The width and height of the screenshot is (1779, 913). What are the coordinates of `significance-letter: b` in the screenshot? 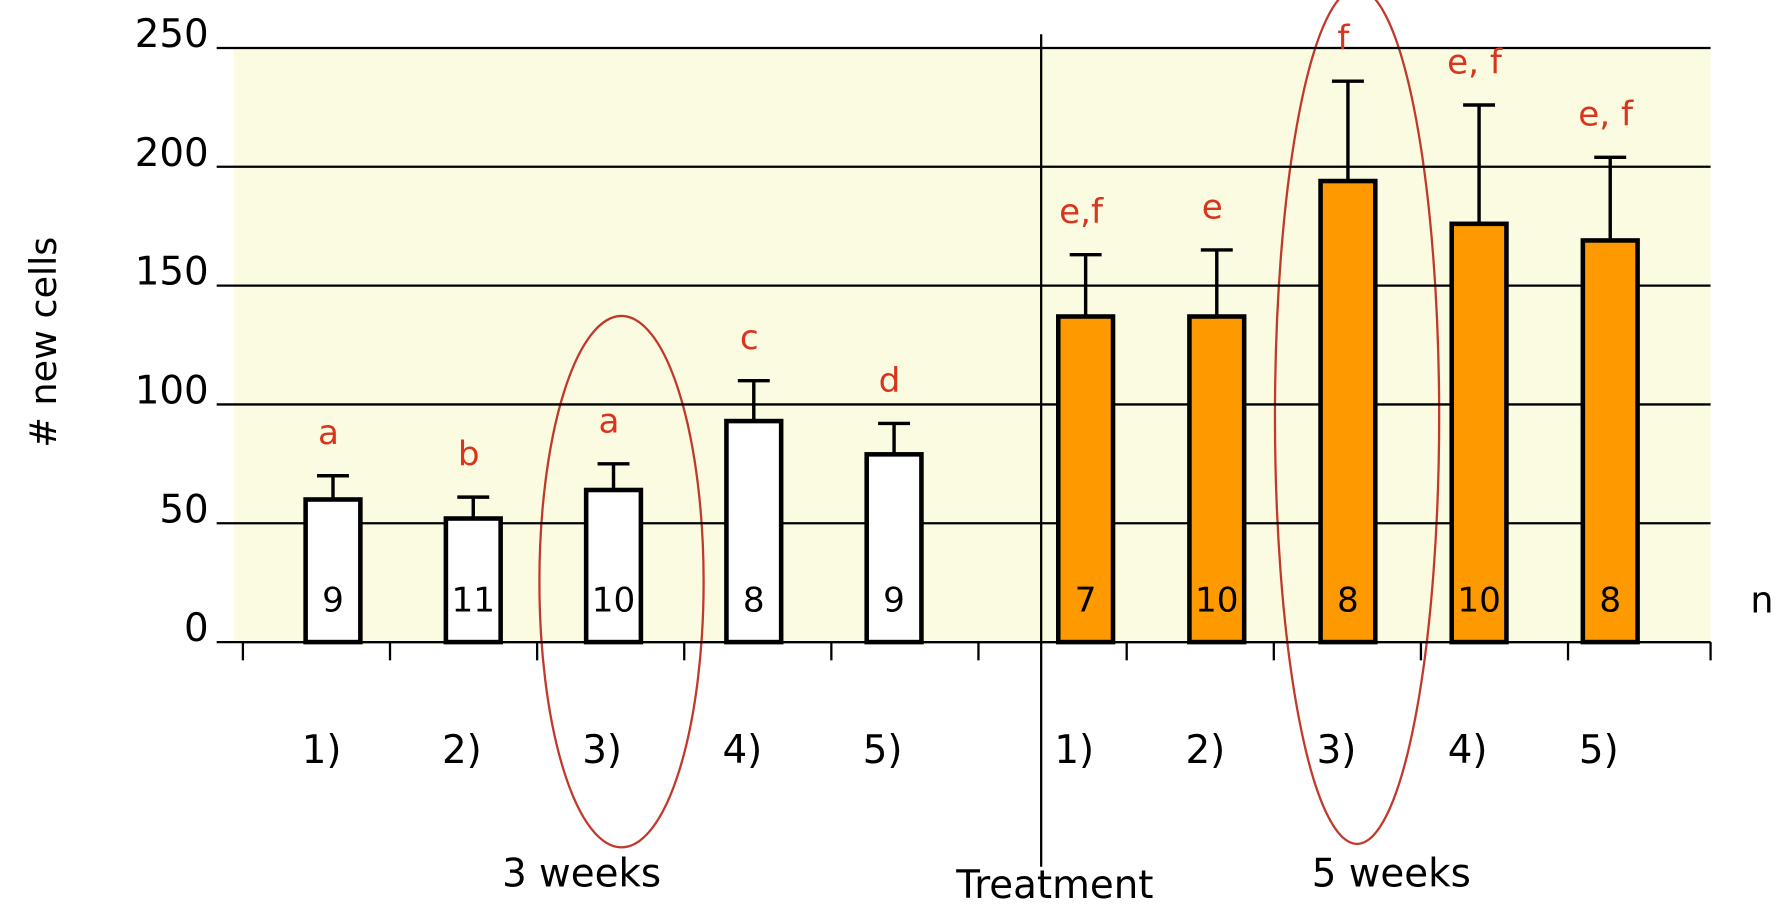 It's located at (469, 455).